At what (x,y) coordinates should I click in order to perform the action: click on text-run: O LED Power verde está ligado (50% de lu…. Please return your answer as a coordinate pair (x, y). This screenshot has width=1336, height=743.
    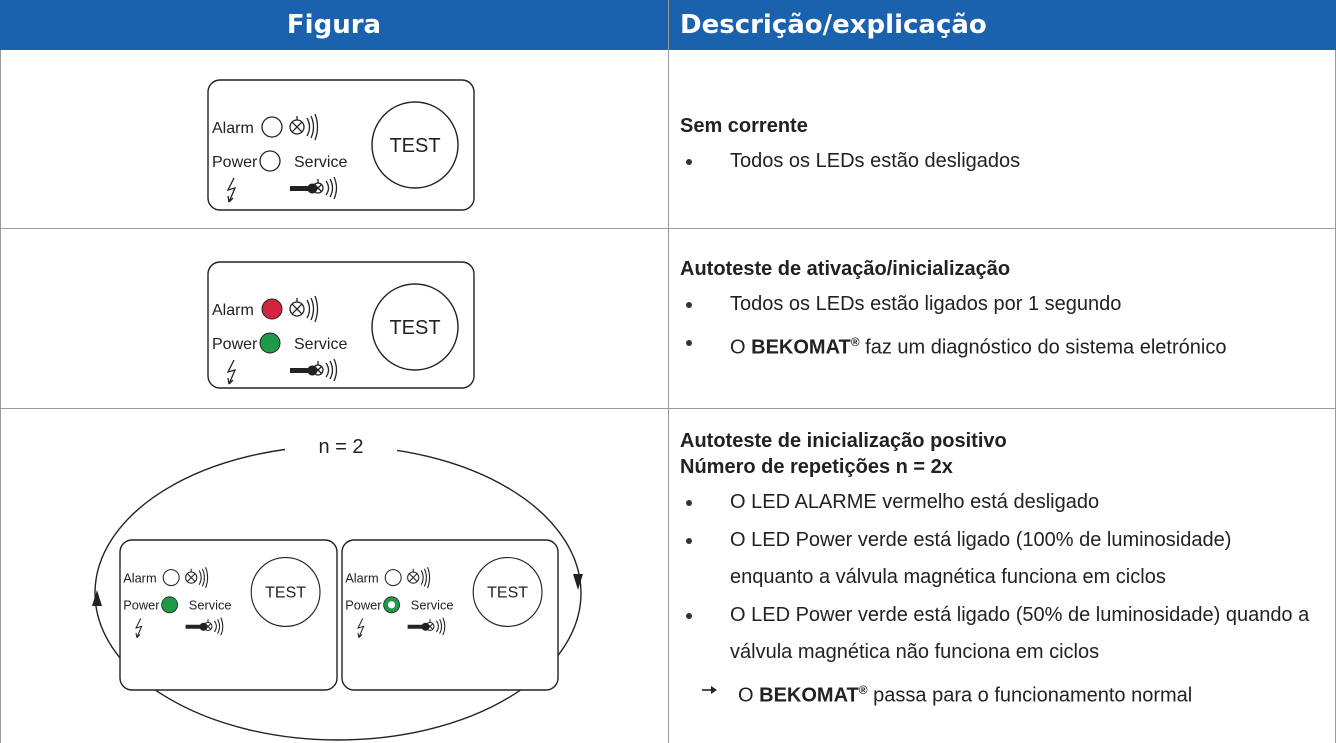
    Looking at the image, I should click on (1020, 633).